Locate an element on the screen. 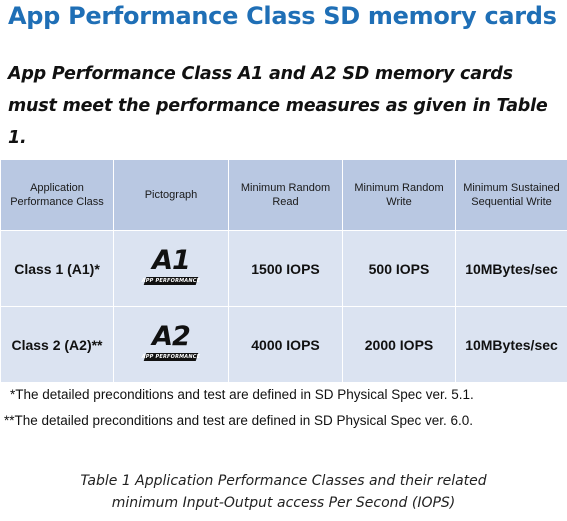 This screenshot has width=567, height=521. pictograph-cell: A1 APP PERFORMANCE is located at coordinates (171, 268).